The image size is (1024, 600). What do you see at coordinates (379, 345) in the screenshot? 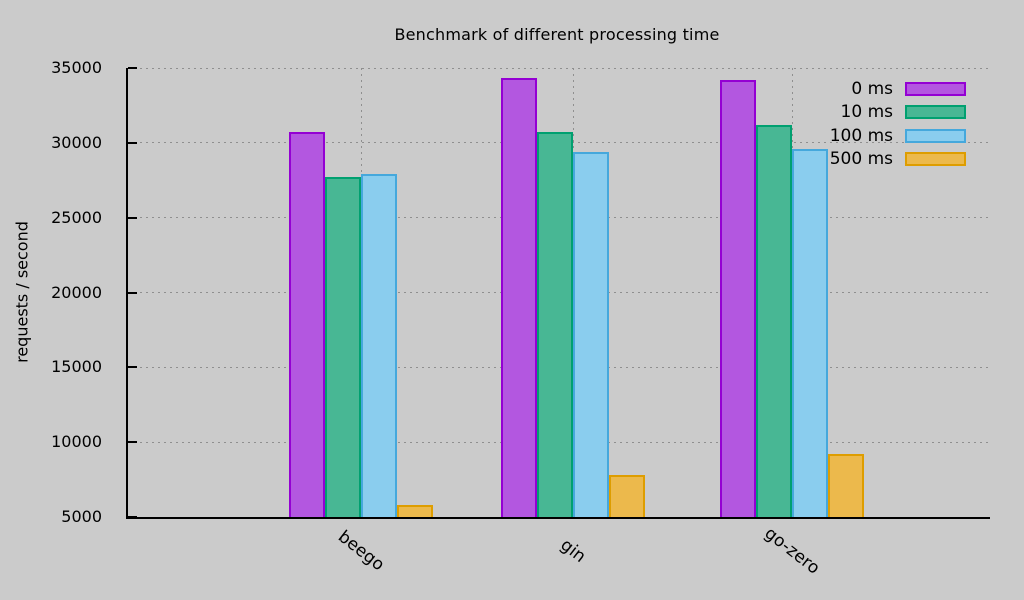
I see `bar-beego-100-ms` at bounding box center [379, 345].